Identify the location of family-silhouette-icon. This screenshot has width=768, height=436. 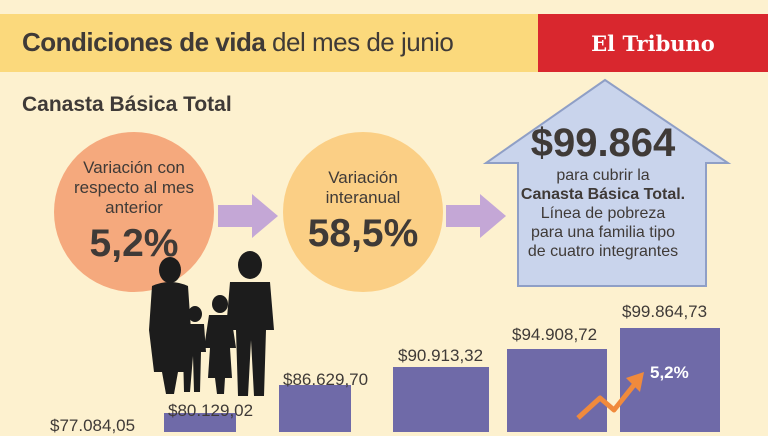
(211, 323).